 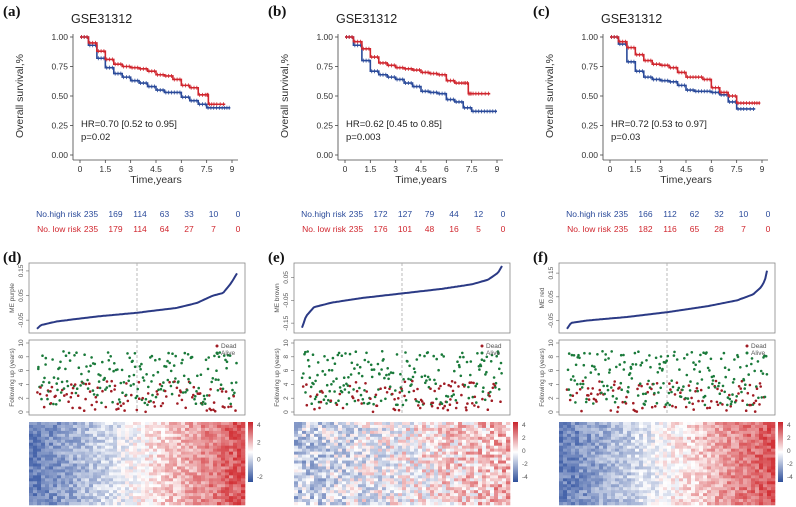 I want to click on y-tick-label: 0.25, so click(x=324, y=126).